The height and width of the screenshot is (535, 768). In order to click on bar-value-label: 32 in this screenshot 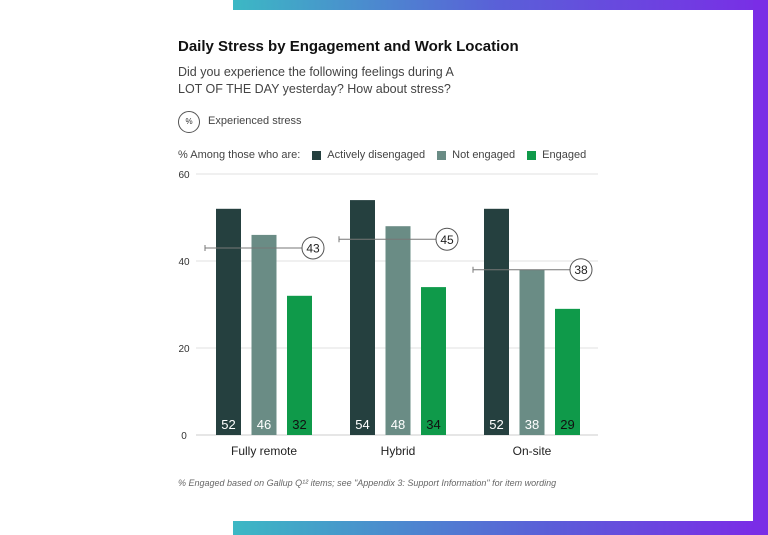, I will do `click(299, 424)`.